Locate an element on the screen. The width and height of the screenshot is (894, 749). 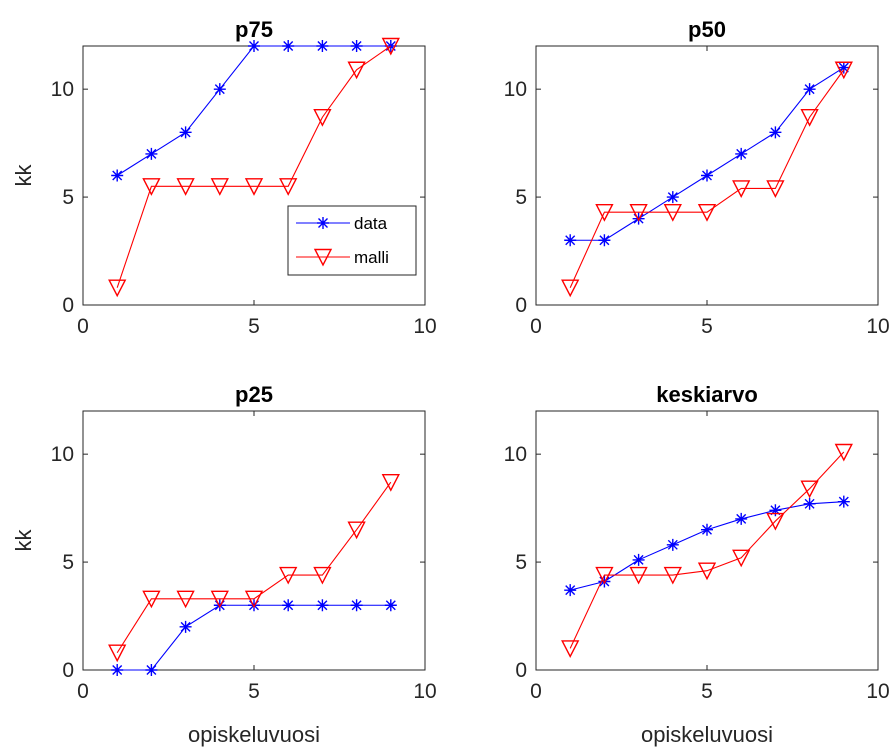
chart-title: keskiarvo is located at coordinates (707, 394).